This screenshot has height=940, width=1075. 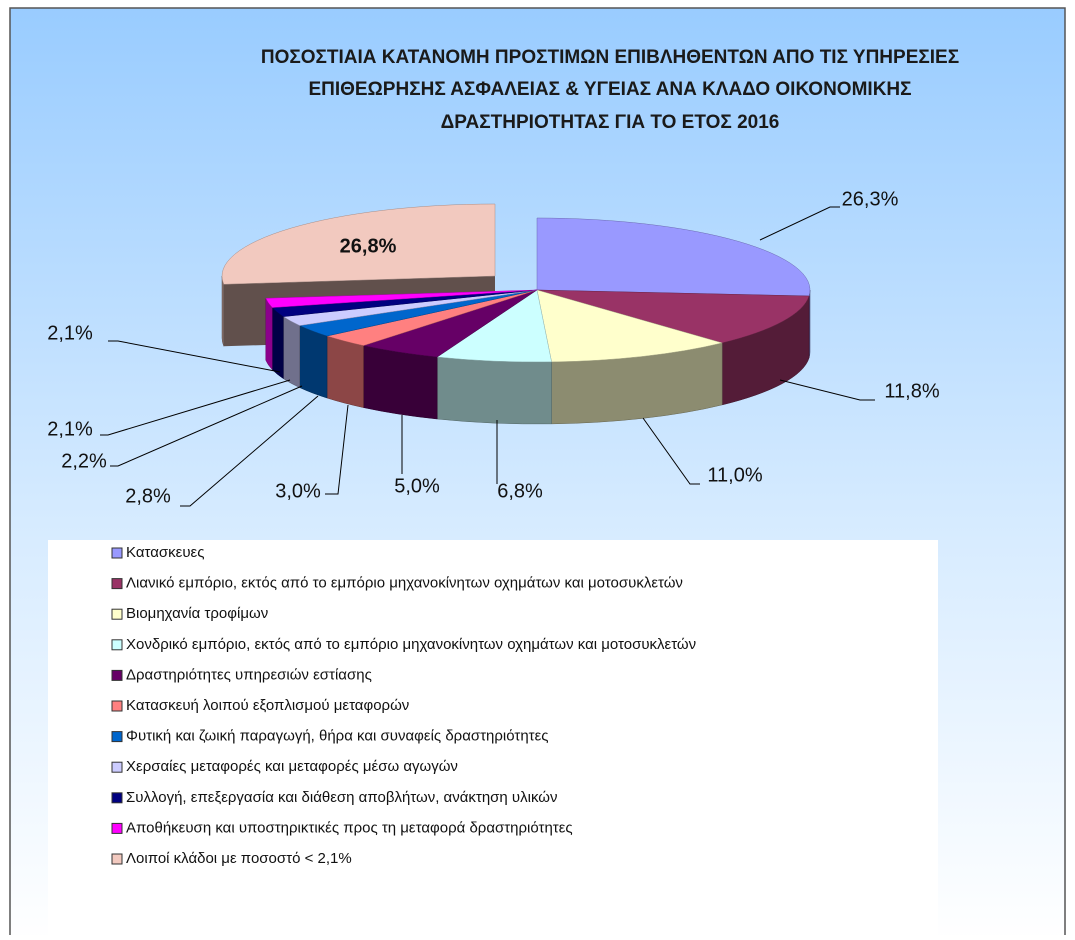 What do you see at coordinates (368, 246) in the screenshot?
I see `data-label: 26,8%` at bounding box center [368, 246].